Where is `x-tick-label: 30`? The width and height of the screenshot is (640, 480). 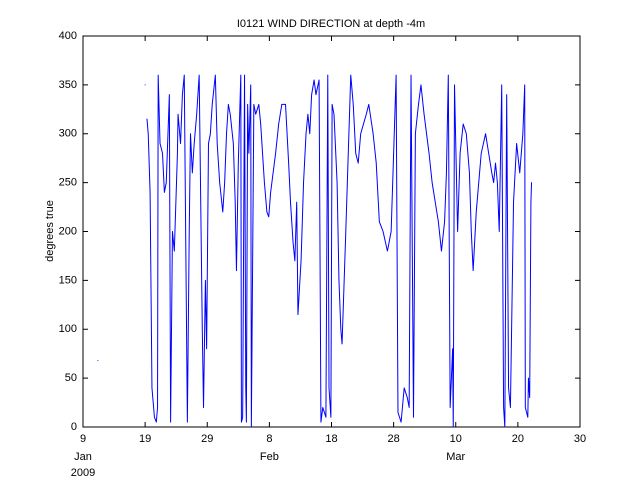 x-tick-label: 30 is located at coordinates (580, 439).